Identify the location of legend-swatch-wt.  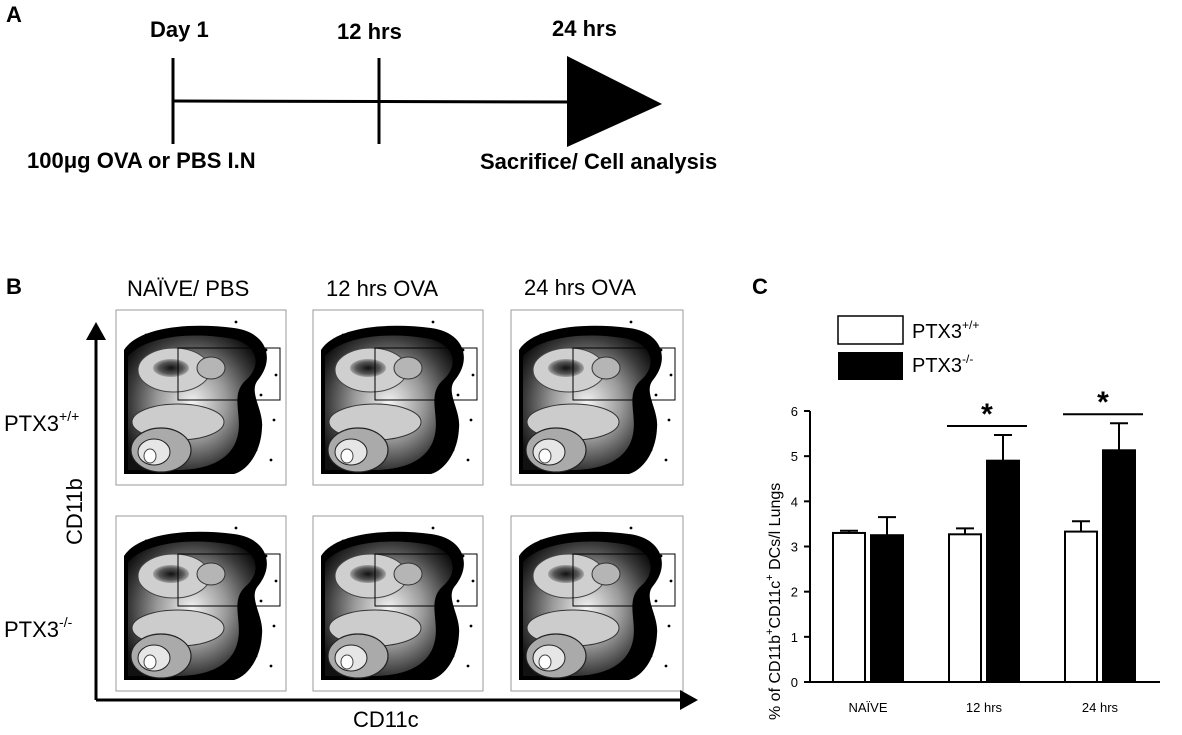
(870, 330).